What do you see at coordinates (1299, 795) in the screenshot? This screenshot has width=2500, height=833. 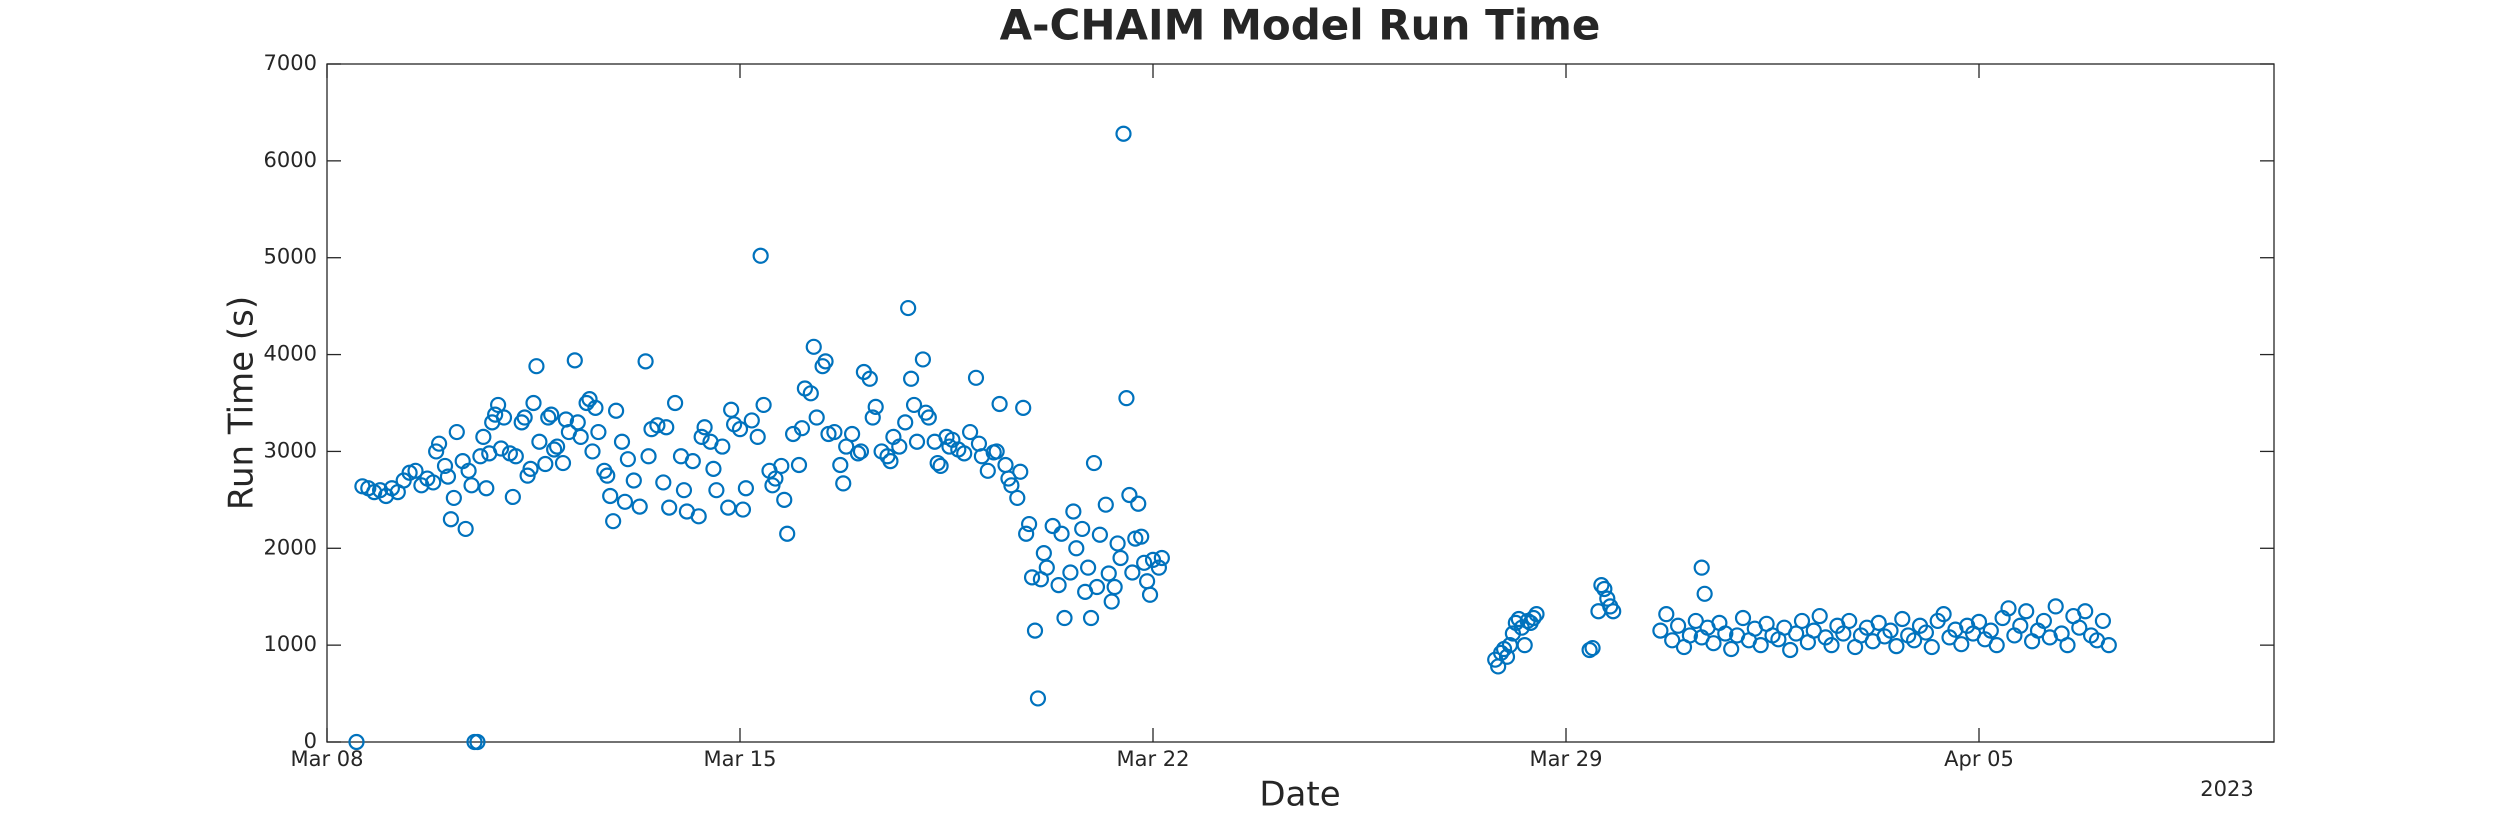 I see `x-axis-label: Date` at bounding box center [1299, 795].